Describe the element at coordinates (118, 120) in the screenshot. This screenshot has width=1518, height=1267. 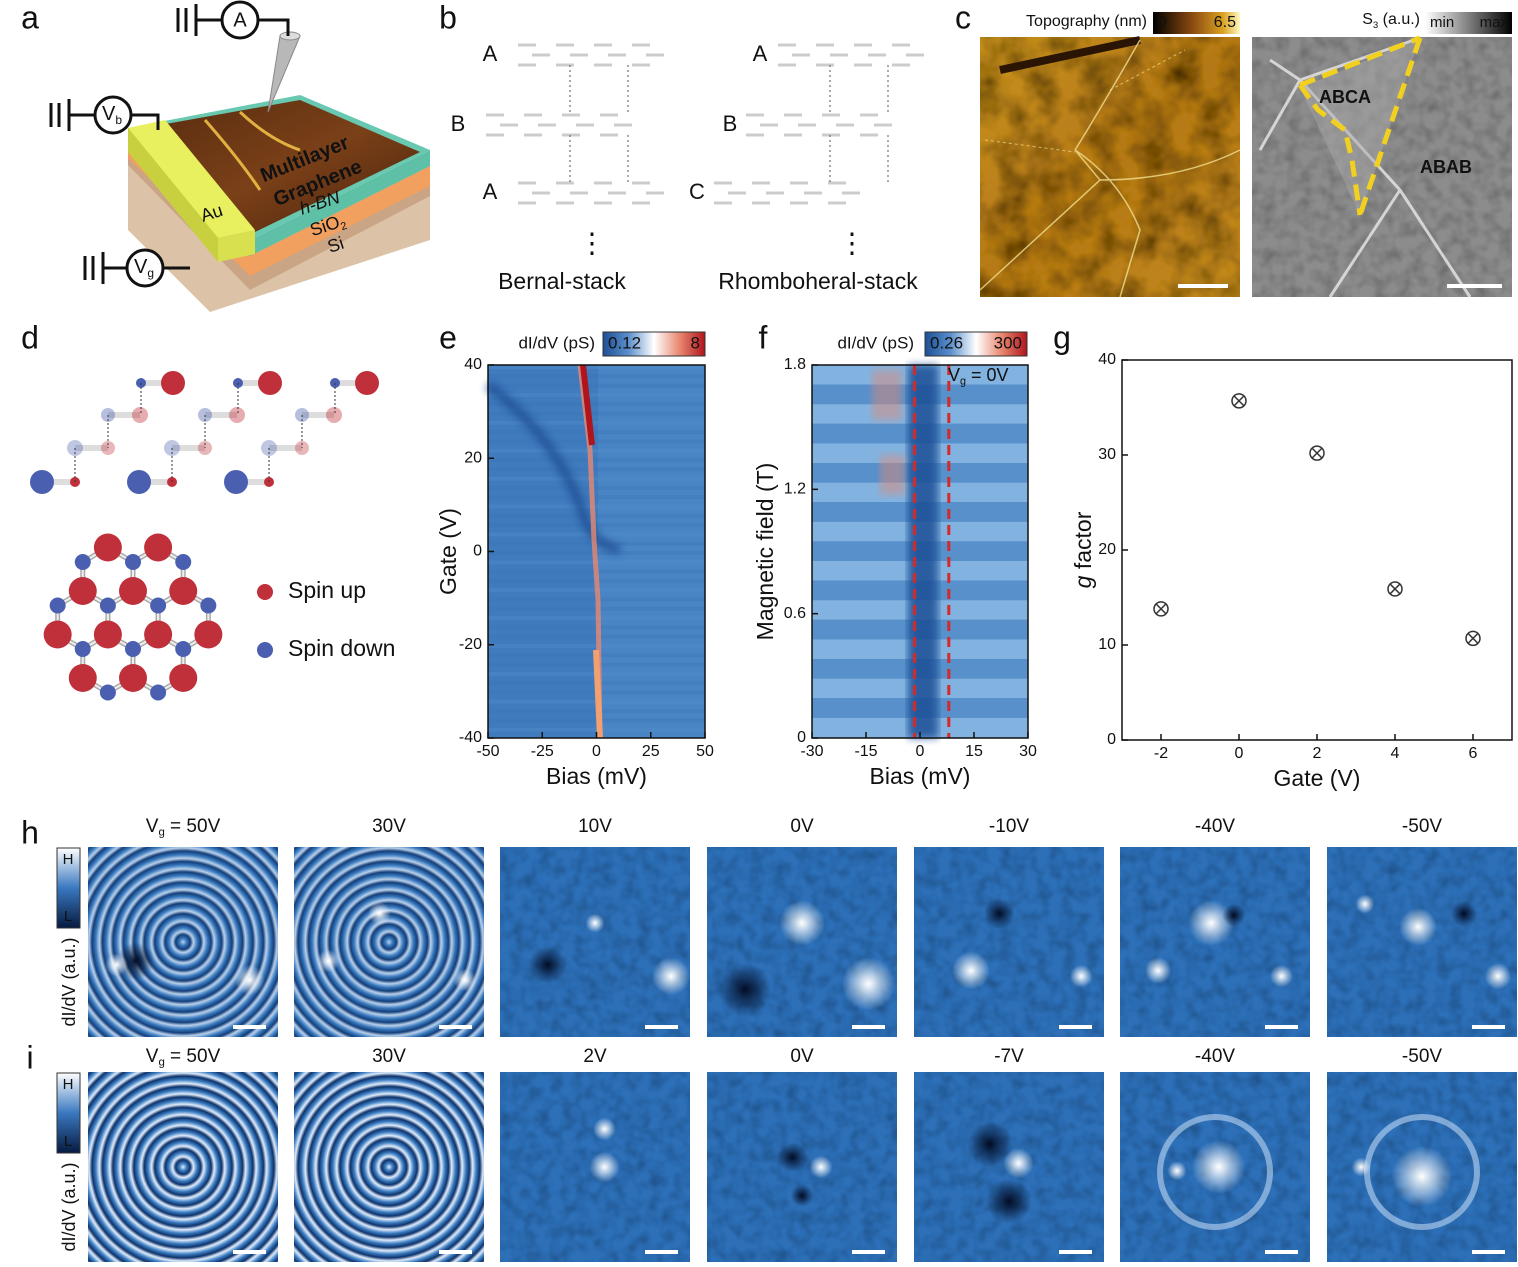
I see `subscript: b` at that location.